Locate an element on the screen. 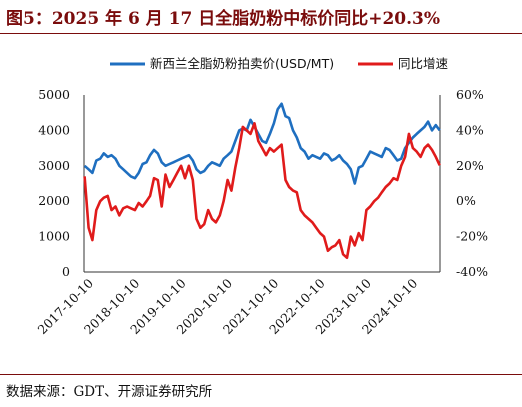 The width and height of the screenshot is (522, 407). chart-title: 图5：2025 年 6 月 17 日全脂奶粉中标价同比+20.3% is located at coordinates (223, 19).